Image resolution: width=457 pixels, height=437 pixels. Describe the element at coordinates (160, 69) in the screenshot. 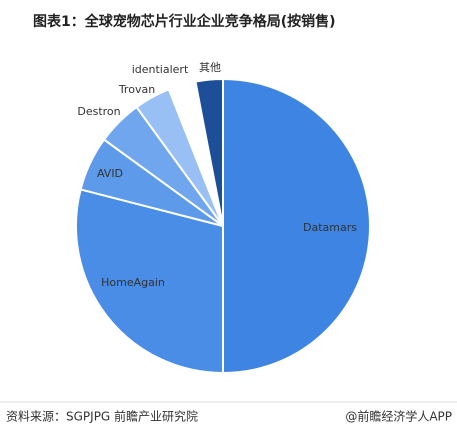

I see `slice-label: identialert` at that location.